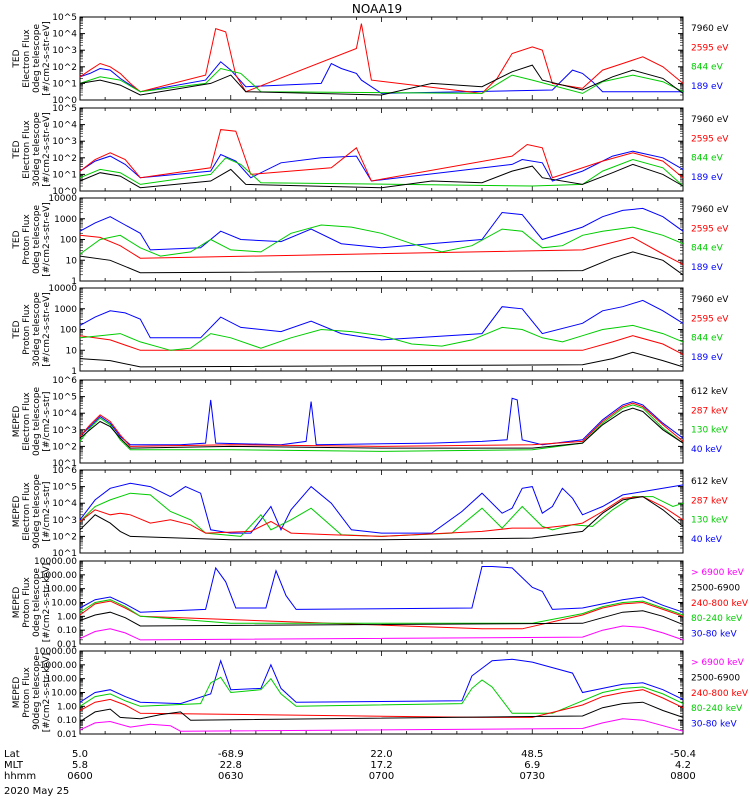  Describe the element at coordinates (532, 765) in the screenshot. I see `footer-tick-label: 6.9` at that location.